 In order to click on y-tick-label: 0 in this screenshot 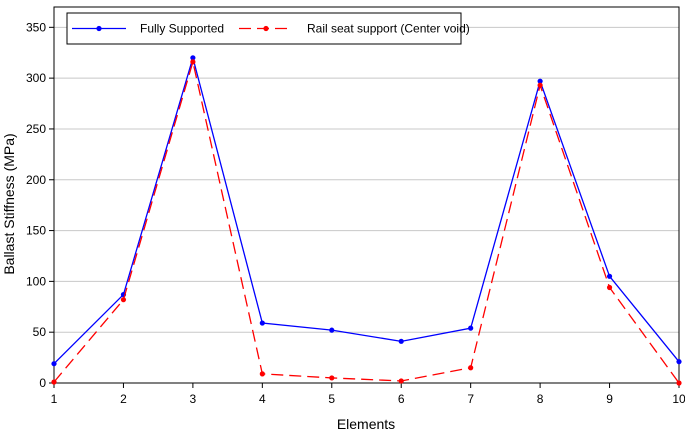, I will do `click(42, 383)`.